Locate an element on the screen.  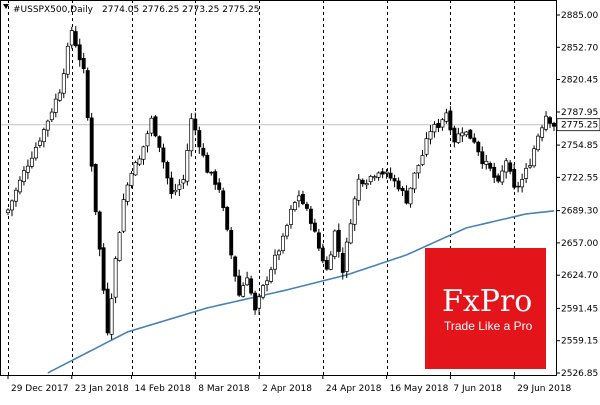
header-arrow-icon is located at coordinates (6, 6).